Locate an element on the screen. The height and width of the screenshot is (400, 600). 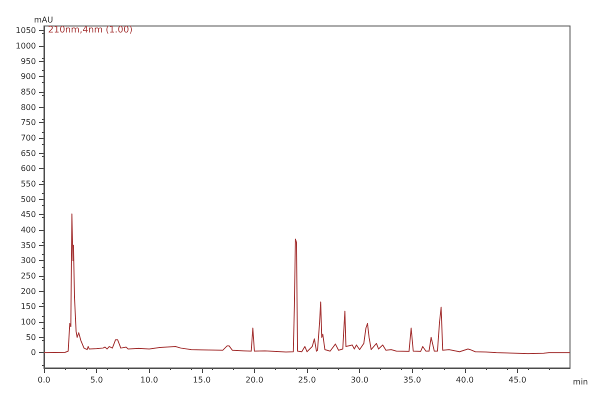
y-tick-label: 400 is located at coordinates (28, 229).